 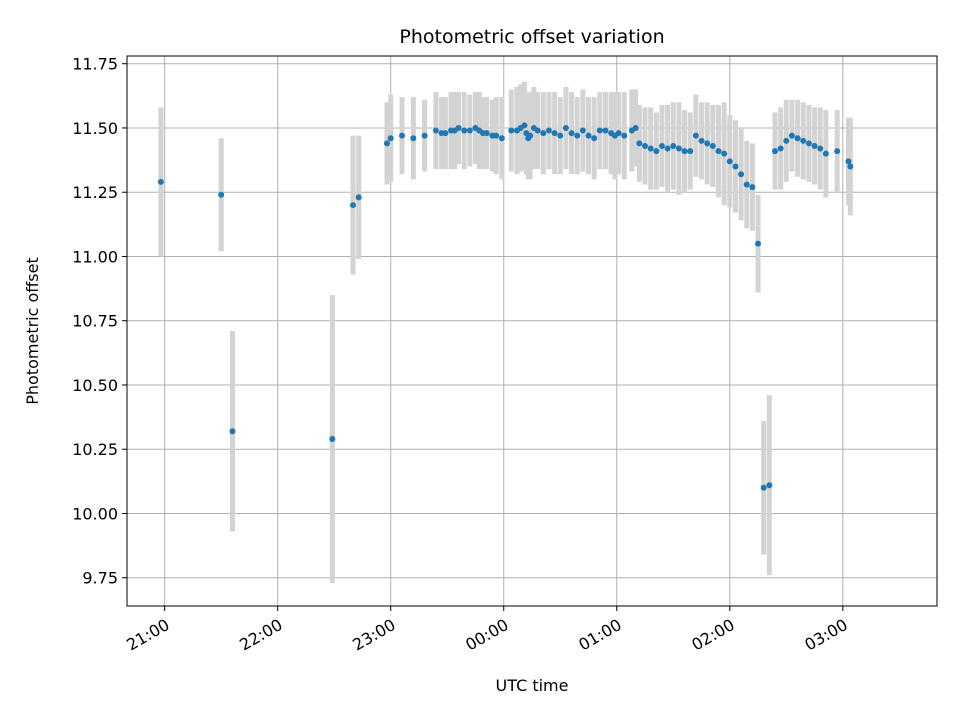 I want to click on x-axis: 21:00 22:00 23:00 00:00 01:00 02:00 03:00, so click(x=487, y=630).